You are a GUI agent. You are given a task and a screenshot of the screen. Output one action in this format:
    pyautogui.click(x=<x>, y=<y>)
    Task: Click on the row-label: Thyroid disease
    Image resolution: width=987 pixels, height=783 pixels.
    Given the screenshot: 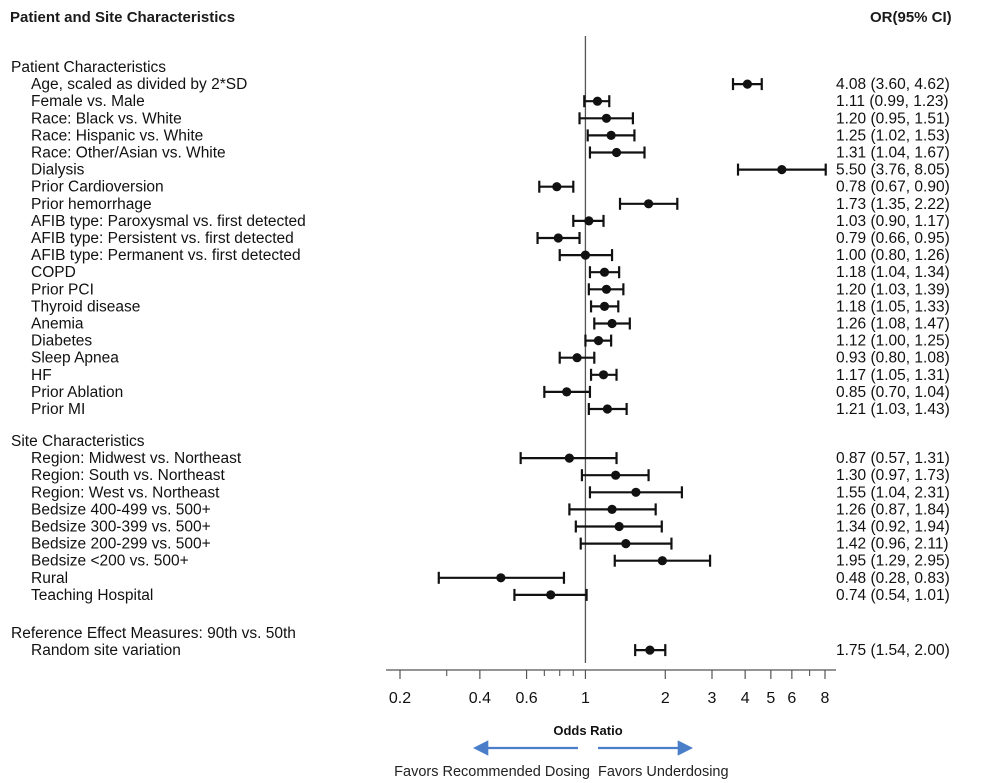 What is the action you would take?
    pyautogui.click(x=85, y=306)
    